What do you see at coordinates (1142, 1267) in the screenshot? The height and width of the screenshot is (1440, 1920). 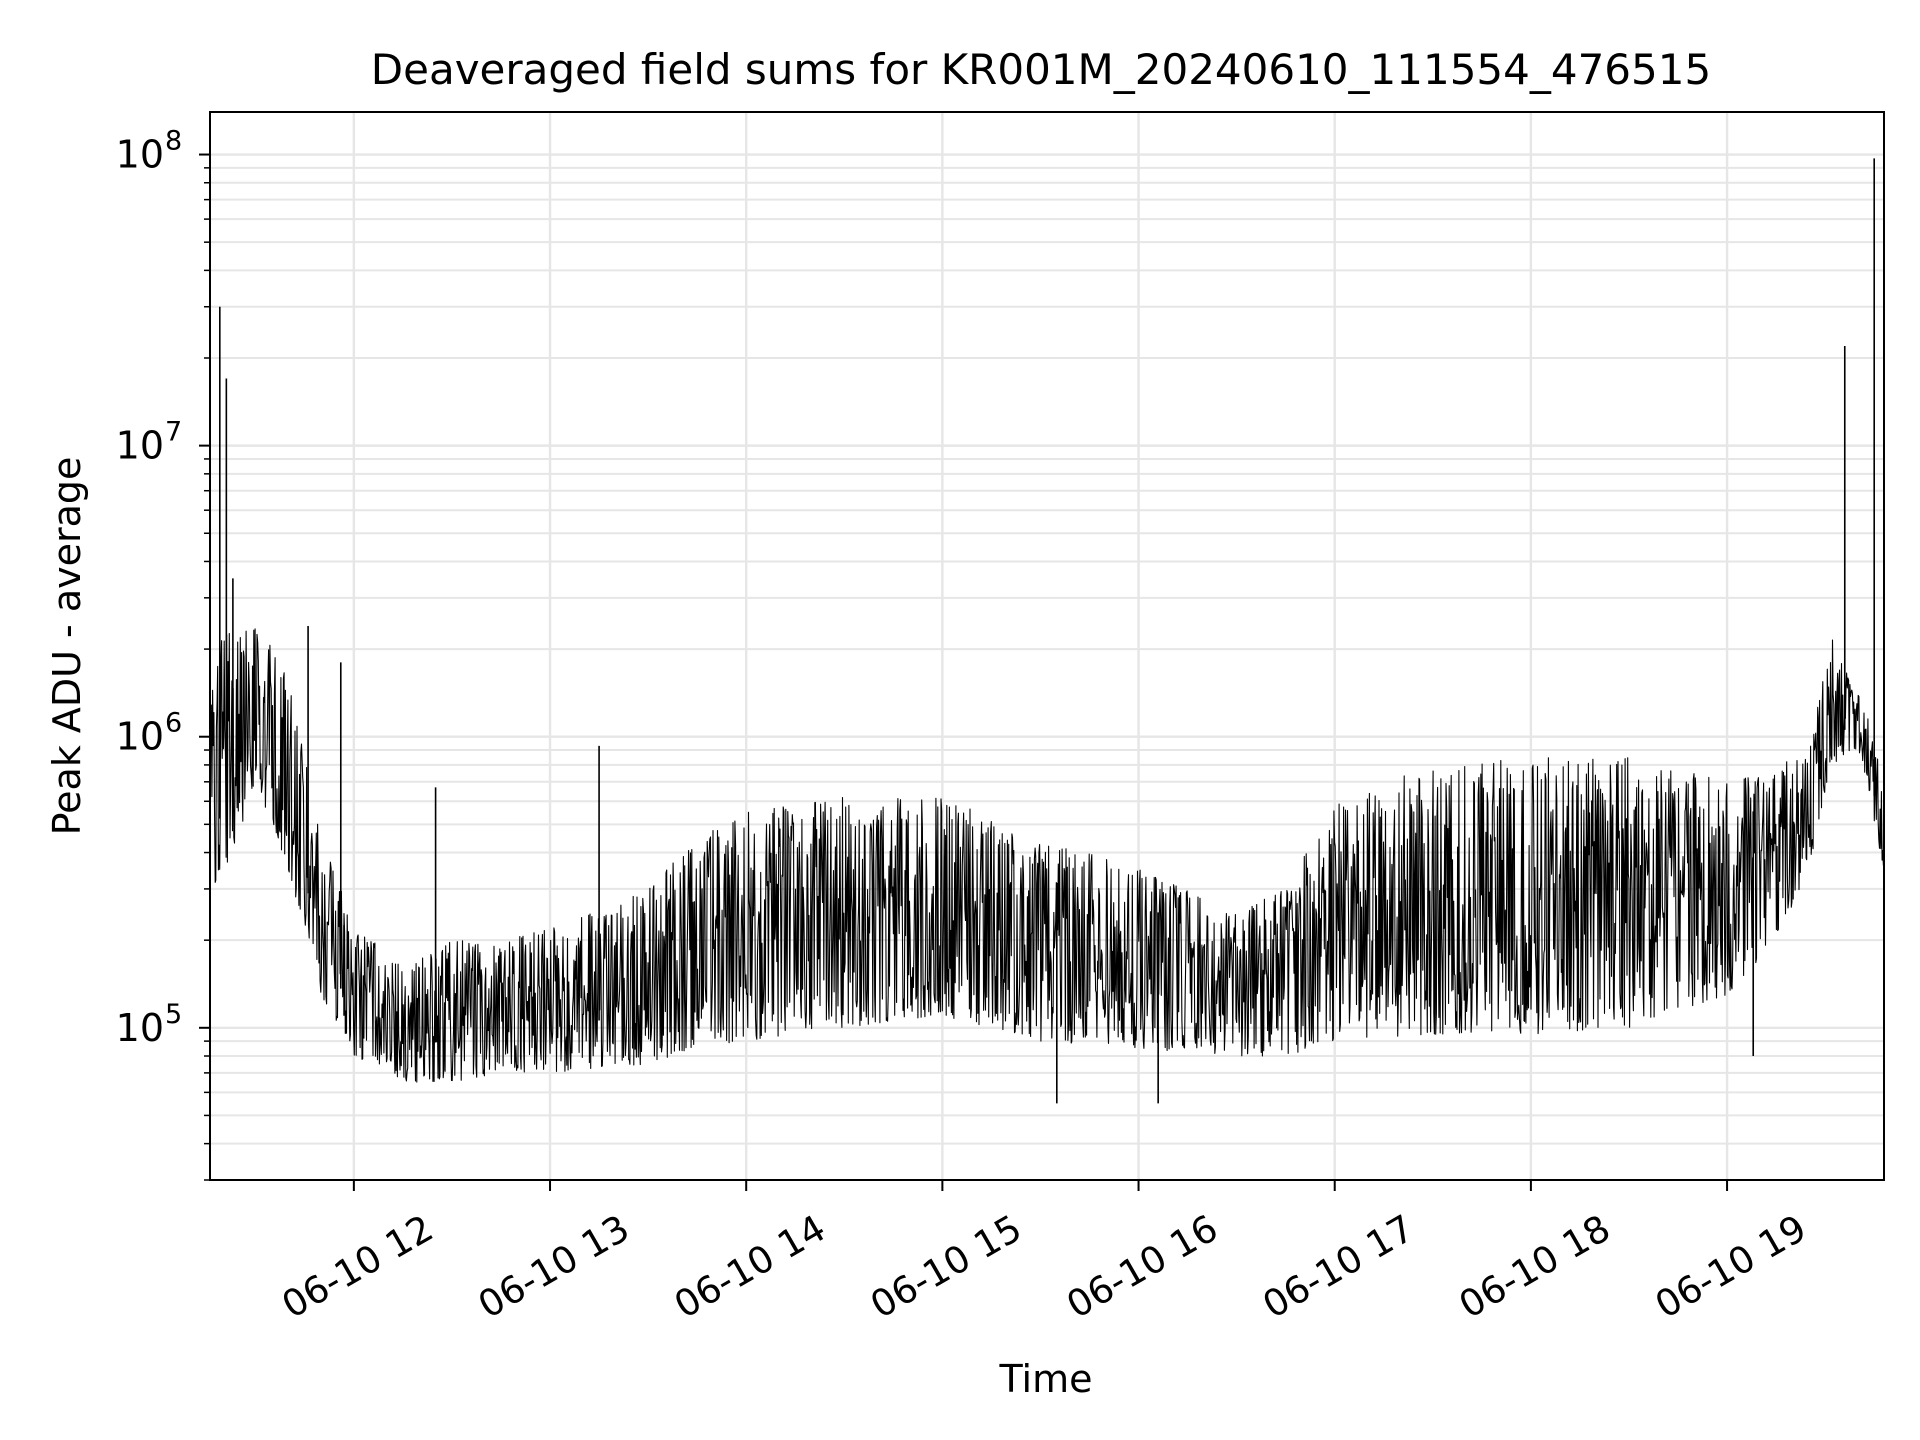 I see `x-tick-label: 06-10 16` at bounding box center [1142, 1267].